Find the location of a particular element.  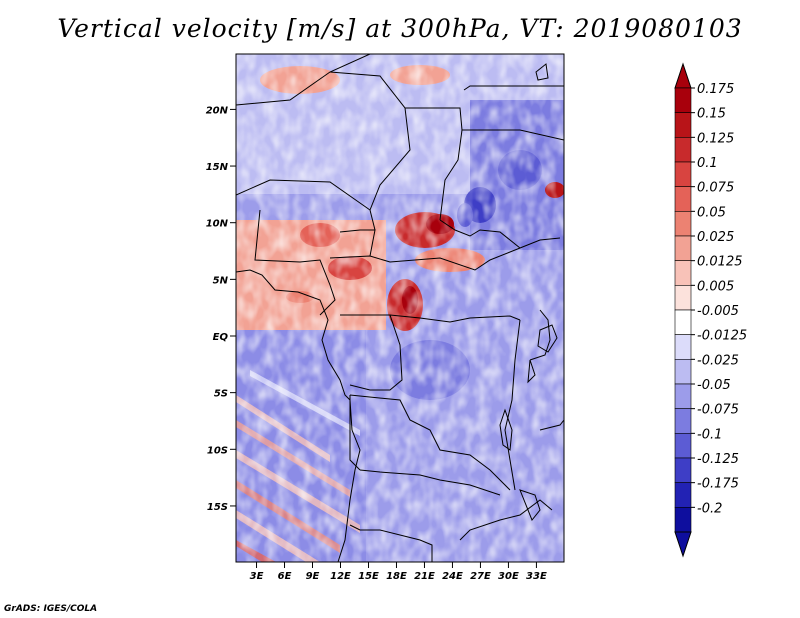

lakes is located at coordinates (528, 292).